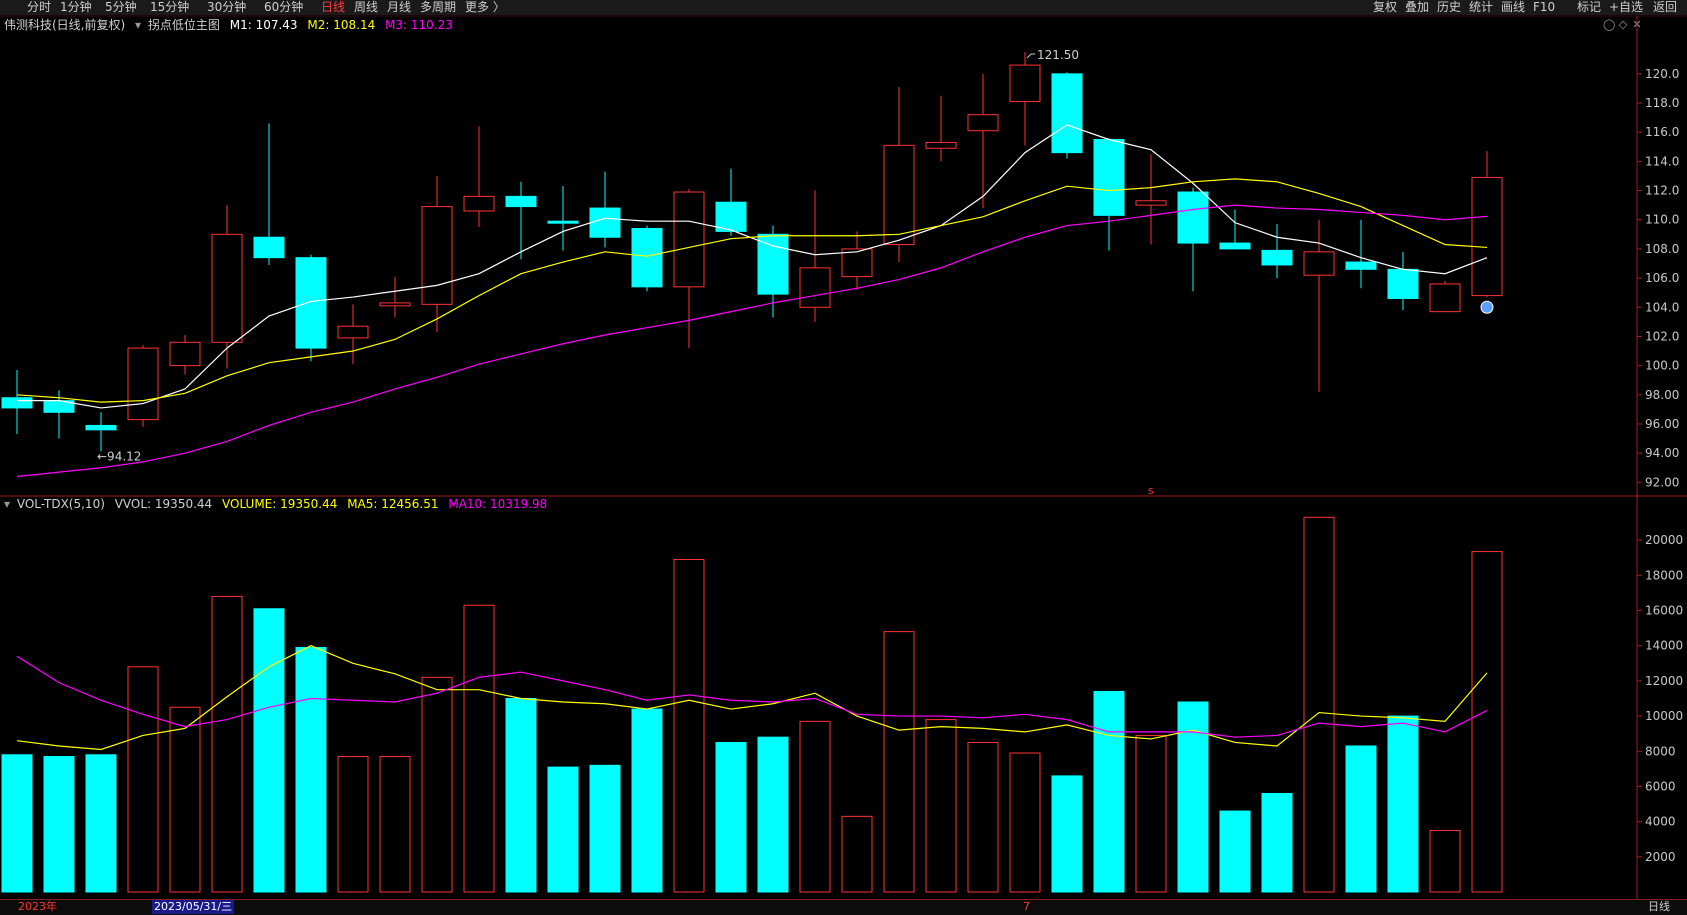 This screenshot has width=1687, height=915. What do you see at coordinates (1664, 540) in the screenshot?
I see `volume-tick-label: 20000` at bounding box center [1664, 540].